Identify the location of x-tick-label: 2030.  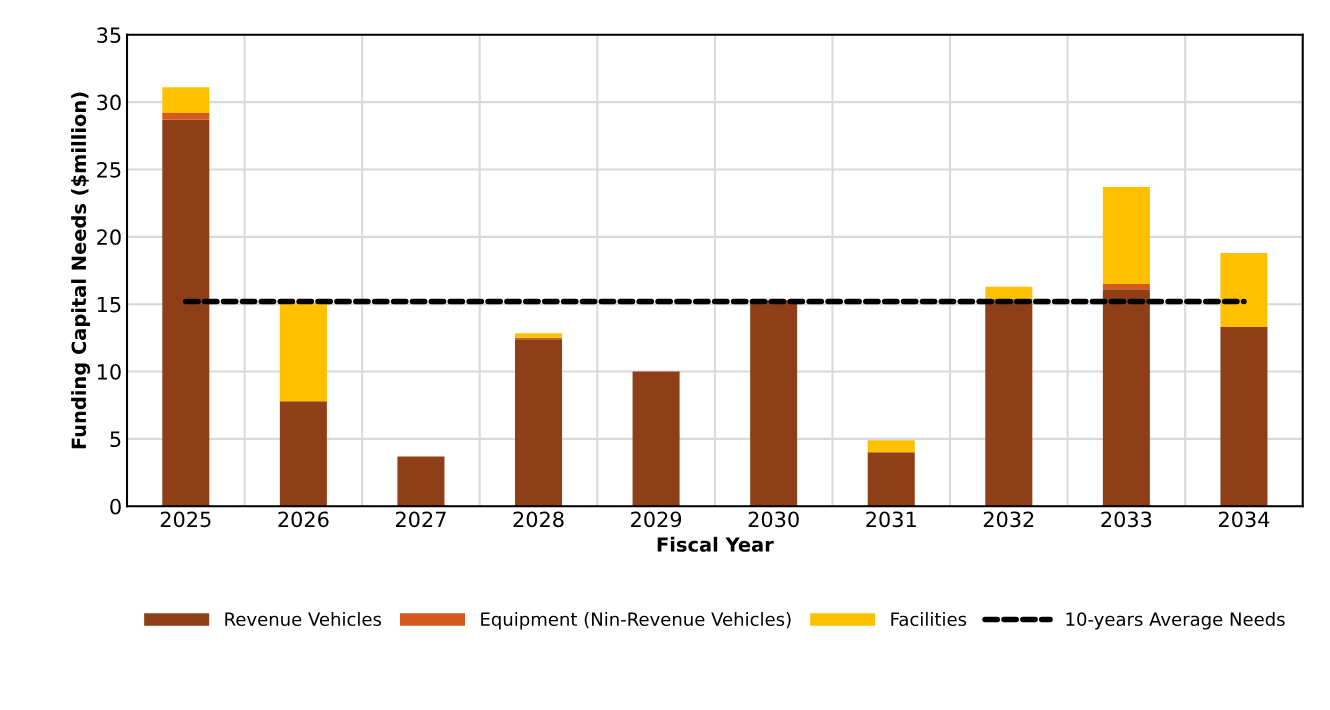
(773, 519).